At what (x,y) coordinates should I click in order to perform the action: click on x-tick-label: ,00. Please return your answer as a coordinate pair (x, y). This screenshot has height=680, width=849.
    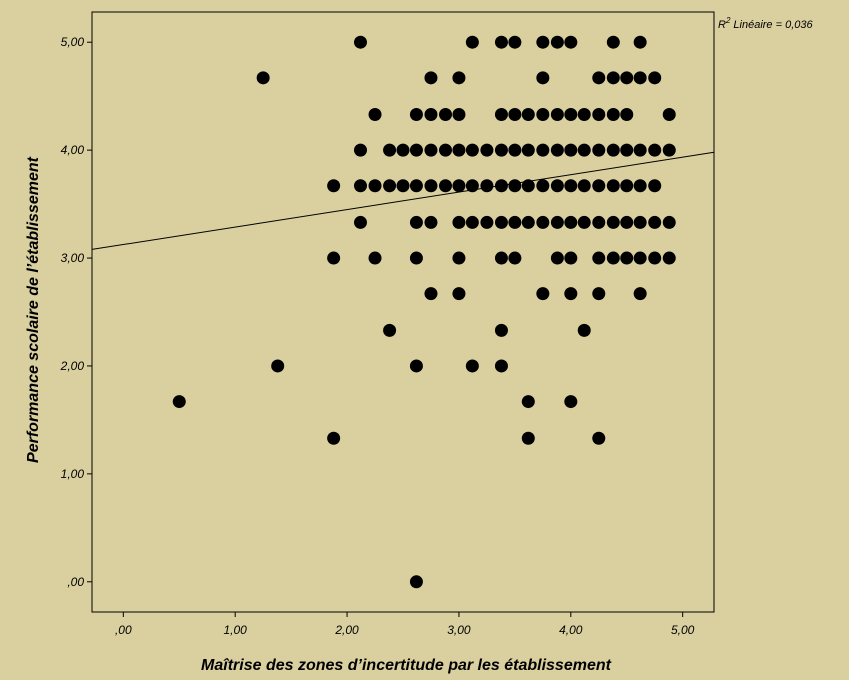
    Looking at the image, I should click on (123, 630).